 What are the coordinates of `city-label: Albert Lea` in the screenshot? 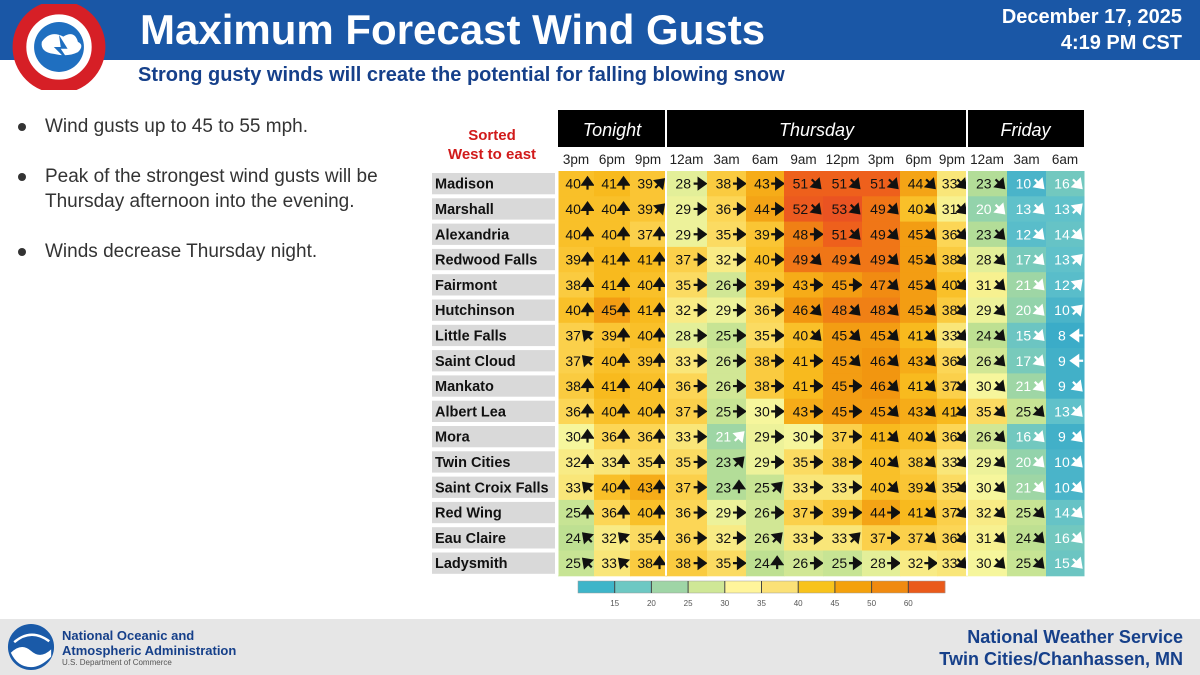 It's located at (471, 412).